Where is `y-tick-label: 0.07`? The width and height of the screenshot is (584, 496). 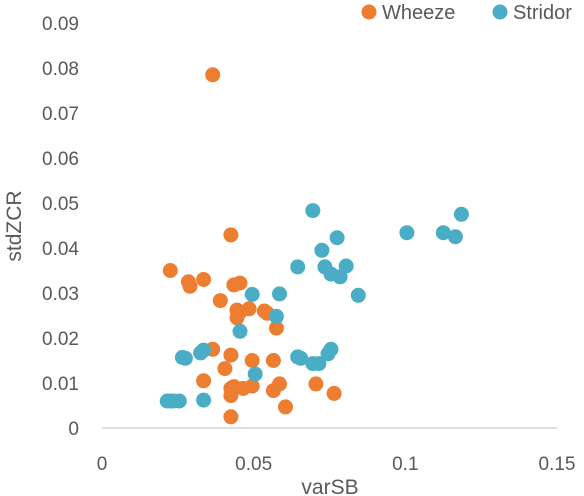 y-tick-label: 0.07 is located at coordinates (60, 114).